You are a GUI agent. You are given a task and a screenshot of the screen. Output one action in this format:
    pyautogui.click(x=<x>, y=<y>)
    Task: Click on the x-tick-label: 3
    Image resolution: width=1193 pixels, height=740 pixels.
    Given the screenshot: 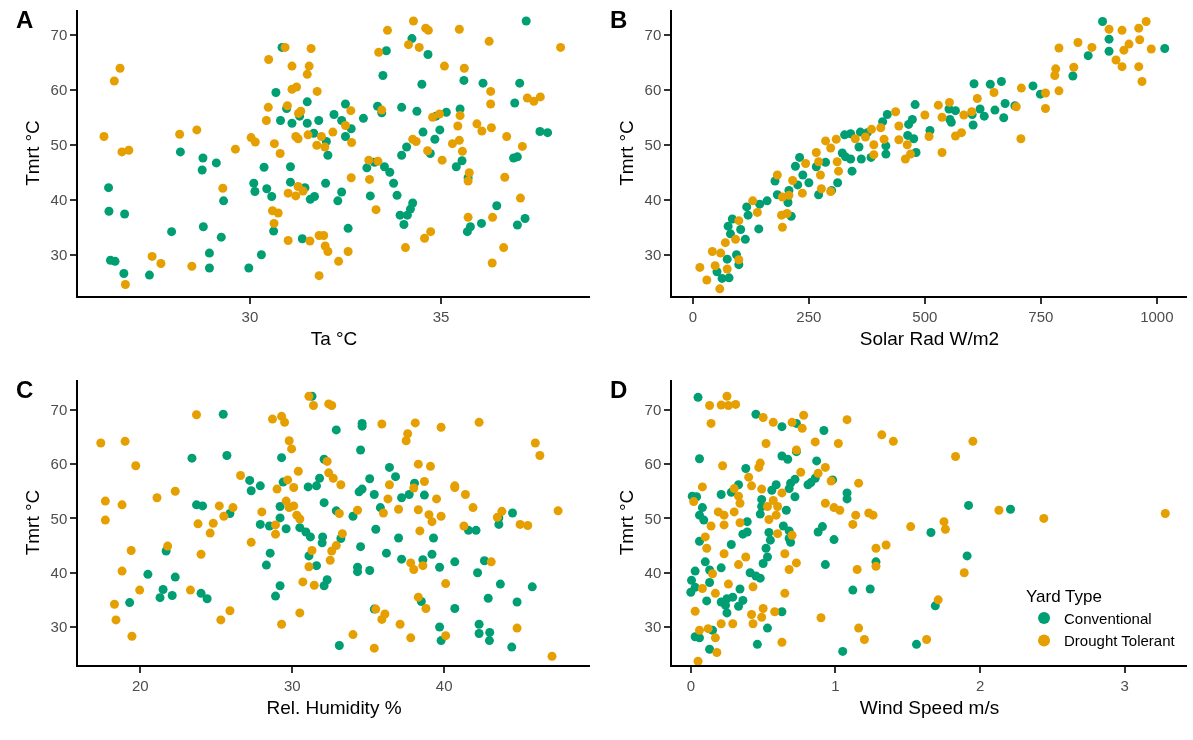 What is the action you would take?
    pyautogui.click(x=1124, y=685)
    